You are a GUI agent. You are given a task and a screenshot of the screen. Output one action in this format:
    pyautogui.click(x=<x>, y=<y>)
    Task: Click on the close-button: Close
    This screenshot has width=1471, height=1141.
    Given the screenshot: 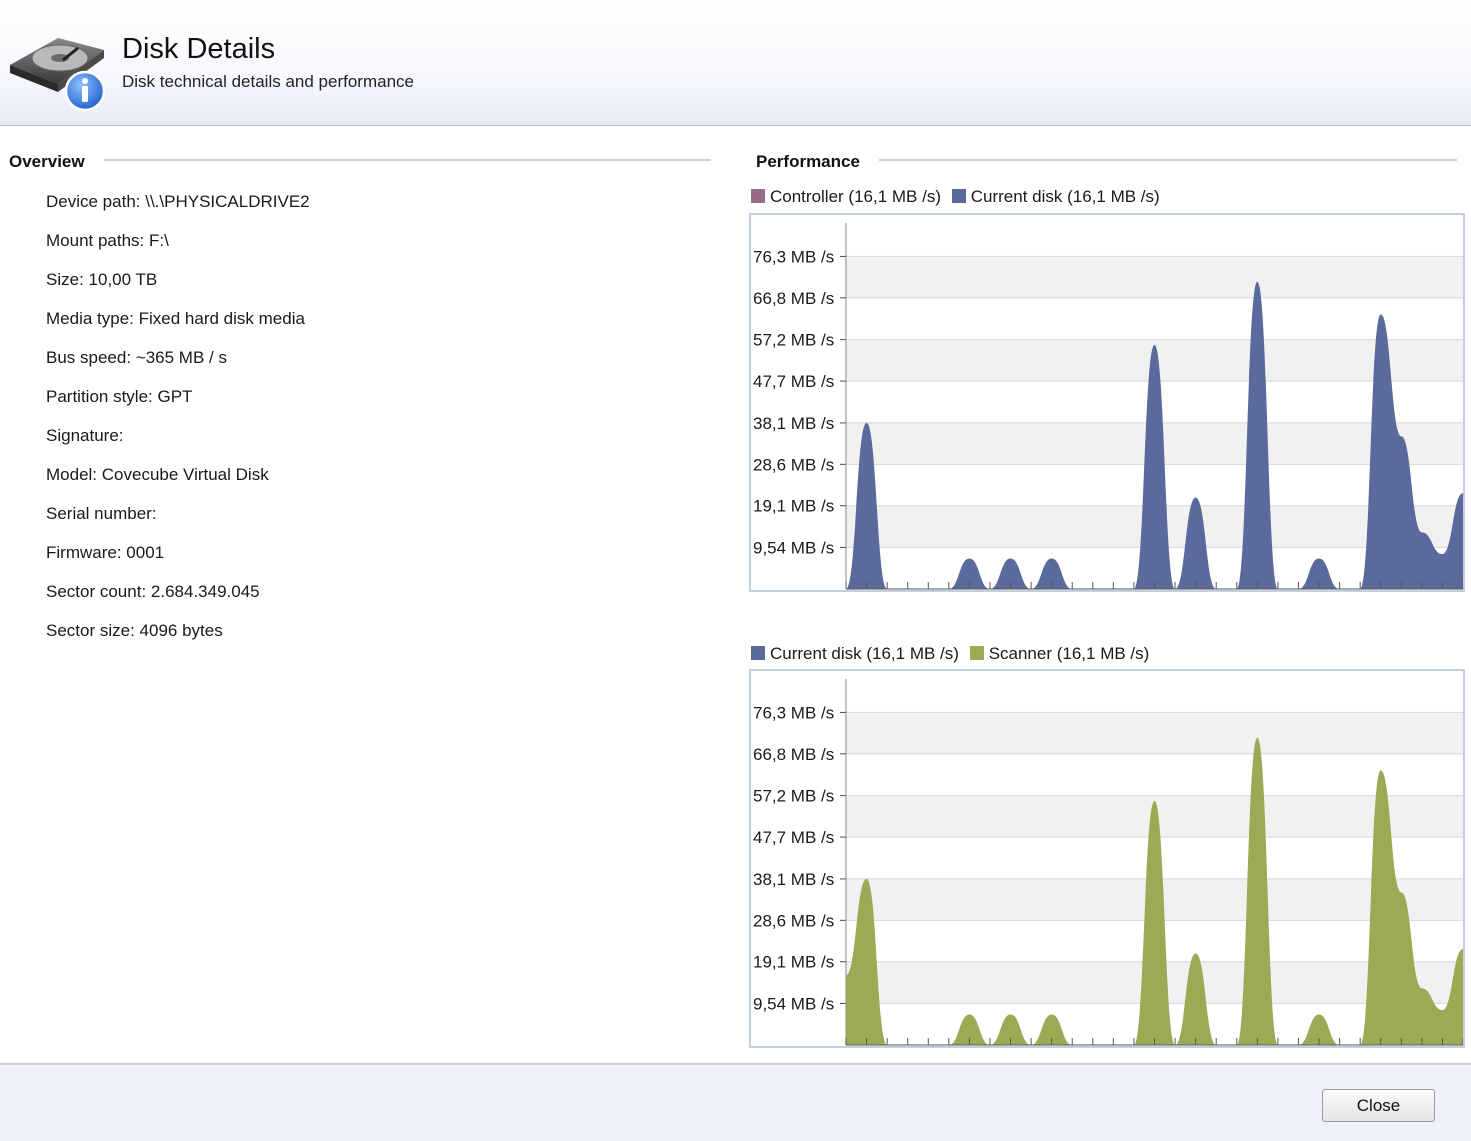 What is the action you would take?
    pyautogui.click(x=1378, y=1105)
    